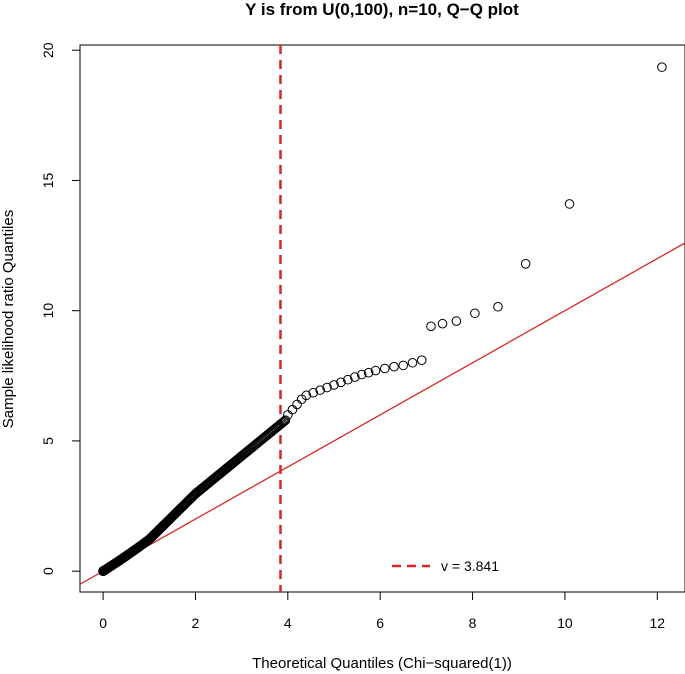 The image size is (685, 674). What do you see at coordinates (565, 623) in the screenshot?
I see `x-tick-label: 10` at bounding box center [565, 623].